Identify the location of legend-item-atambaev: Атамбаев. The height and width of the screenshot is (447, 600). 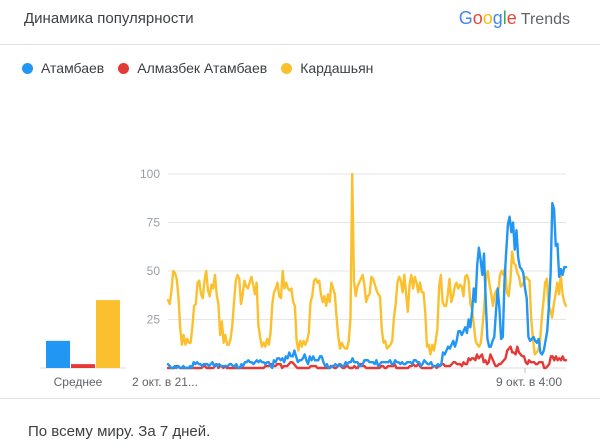
(63, 68).